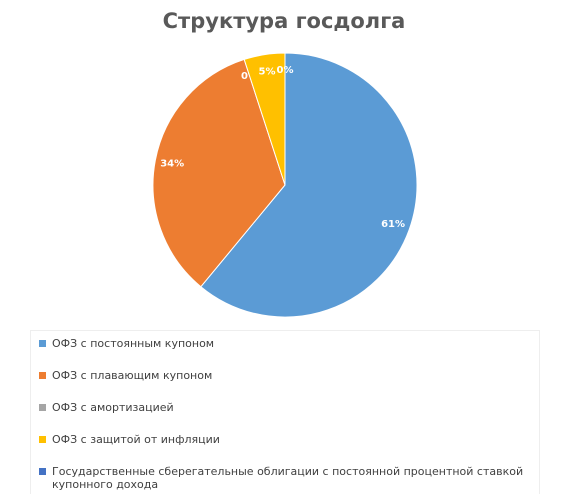  Describe the element at coordinates (289, 417) in the screenshot. I see `legend-item: ОФЗ с амортизацией` at that location.